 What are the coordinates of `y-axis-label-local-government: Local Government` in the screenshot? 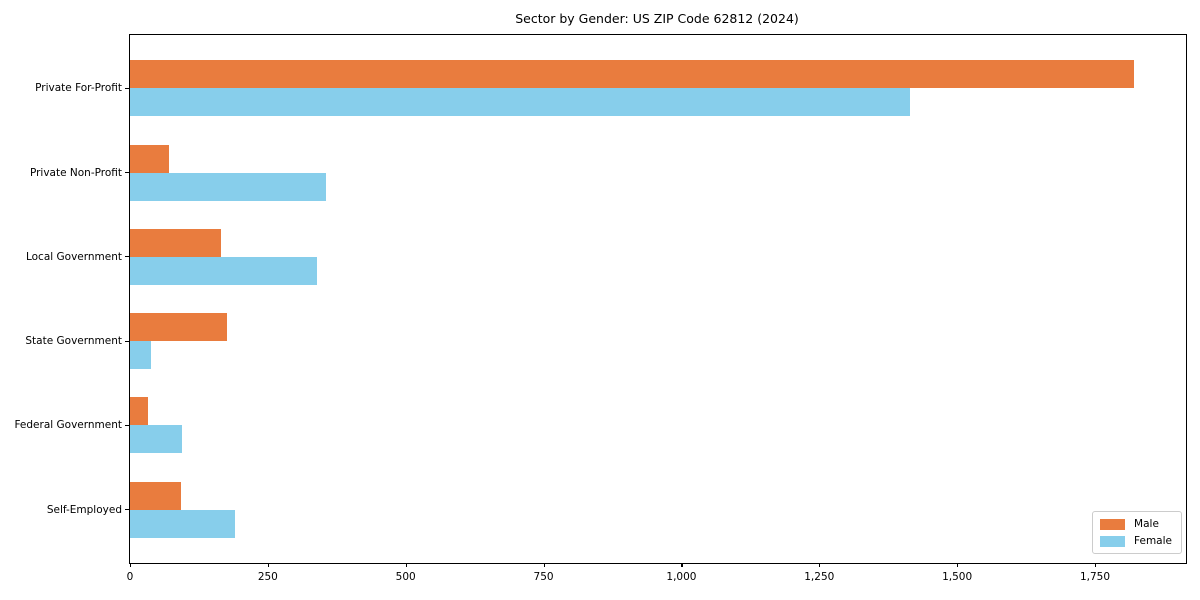 It's located at (73, 256).